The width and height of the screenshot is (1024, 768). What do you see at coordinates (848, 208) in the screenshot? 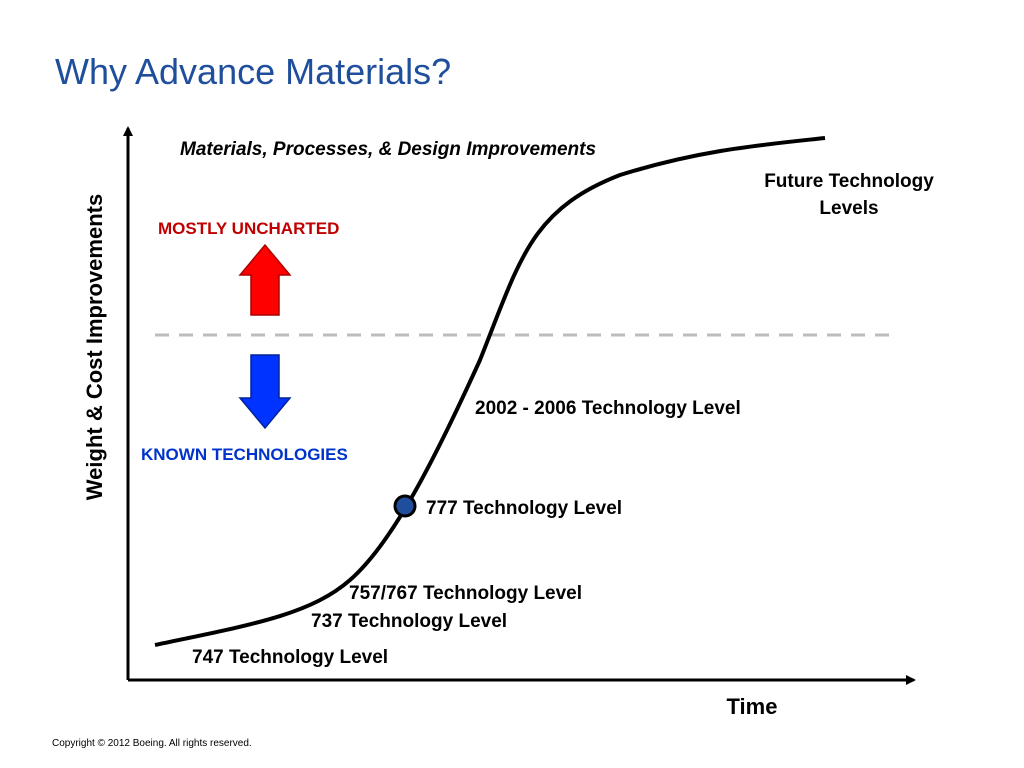
I see `future-label-2: Levels` at bounding box center [848, 208].